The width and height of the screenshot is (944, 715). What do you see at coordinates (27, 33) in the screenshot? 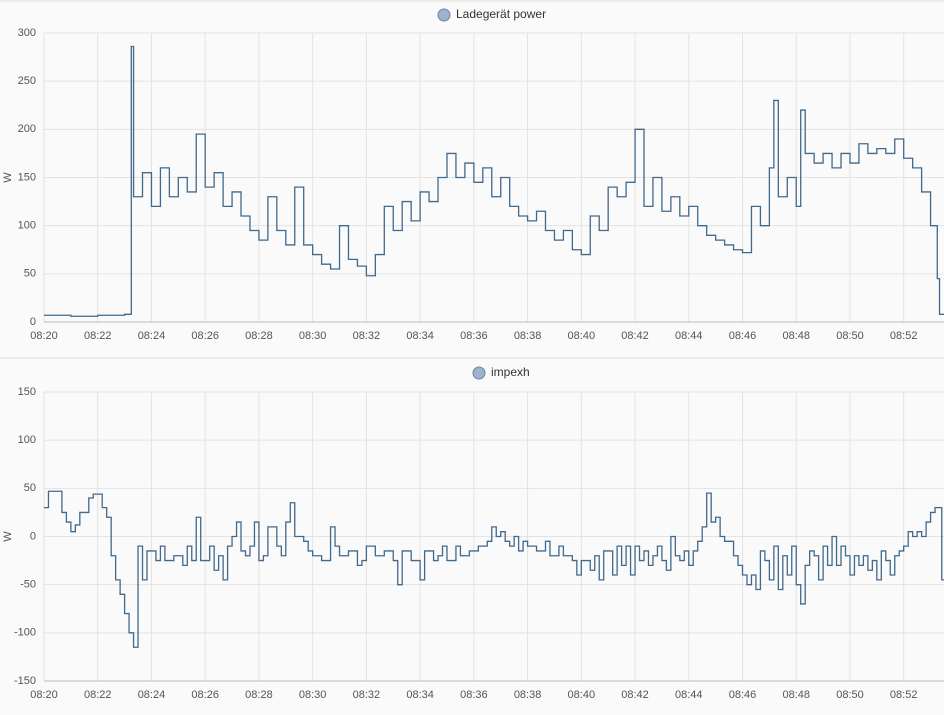
I see `y-tick-label: 300` at bounding box center [27, 33].